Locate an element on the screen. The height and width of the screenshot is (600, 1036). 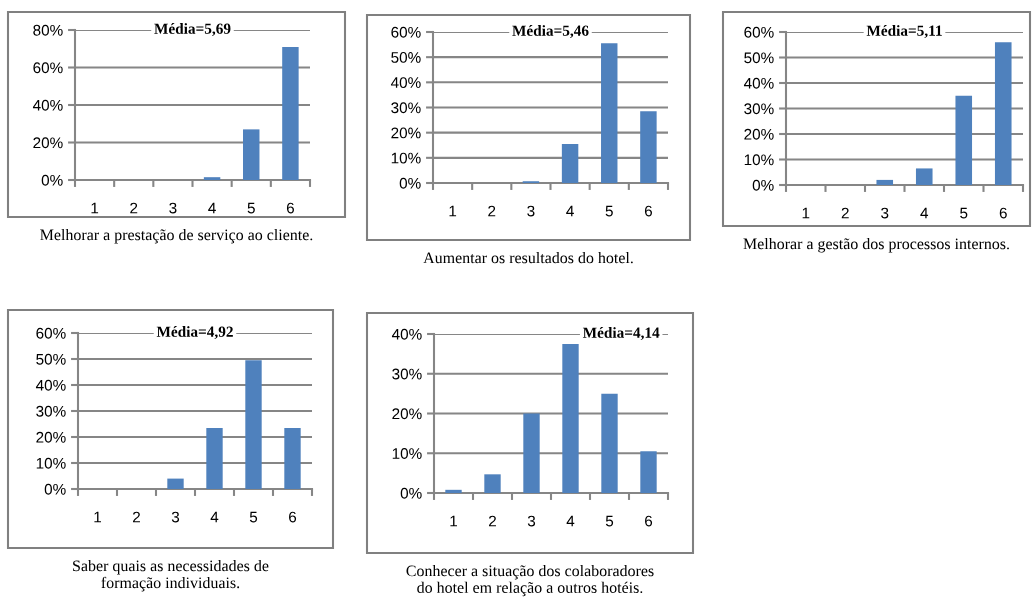
chart-title: Média=4,92 is located at coordinates (194, 333).